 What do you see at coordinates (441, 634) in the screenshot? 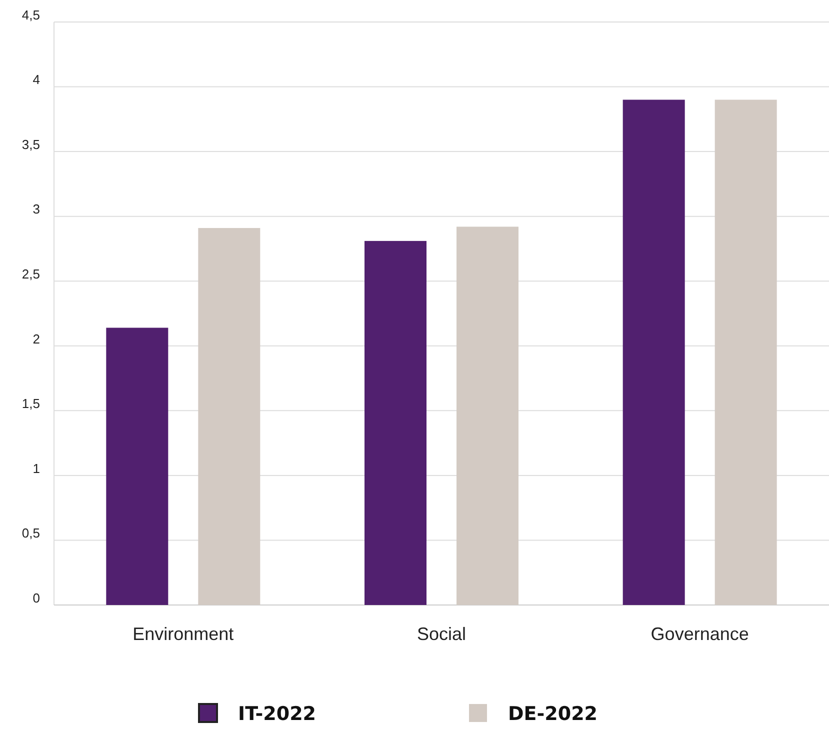
I see `x-tick-label: Social` at bounding box center [441, 634].